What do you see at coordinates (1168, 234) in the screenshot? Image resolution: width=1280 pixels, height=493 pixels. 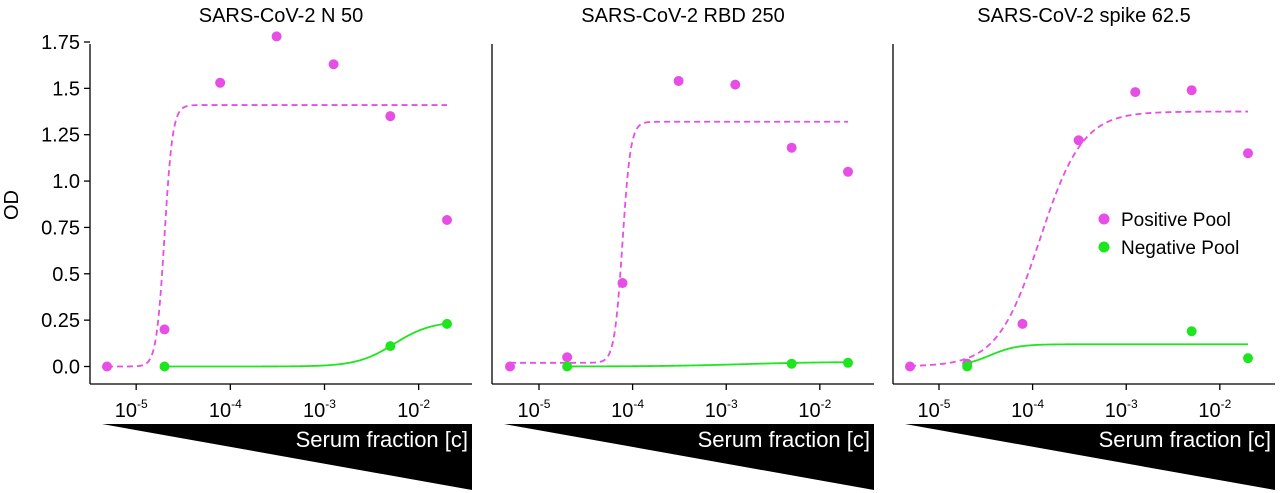 I see `legend: Positive Pool Negative Pool` at bounding box center [1168, 234].